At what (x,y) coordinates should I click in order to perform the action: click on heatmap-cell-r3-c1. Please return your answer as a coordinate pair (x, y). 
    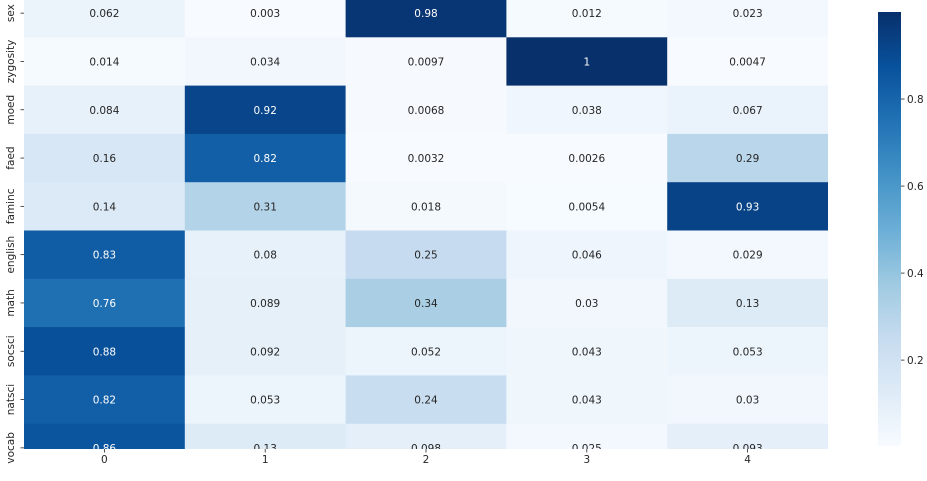
    Looking at the image, I should click on (265, 158).